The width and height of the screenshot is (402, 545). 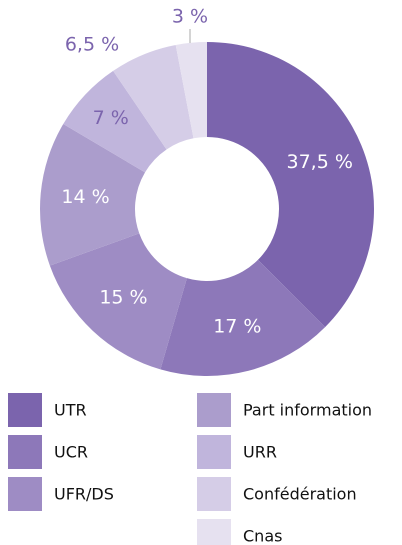 What do you see at coordinates (320, 162) in the screenshot?
I see `slice-label: 37,5 %` at bounding box center [320, 162].